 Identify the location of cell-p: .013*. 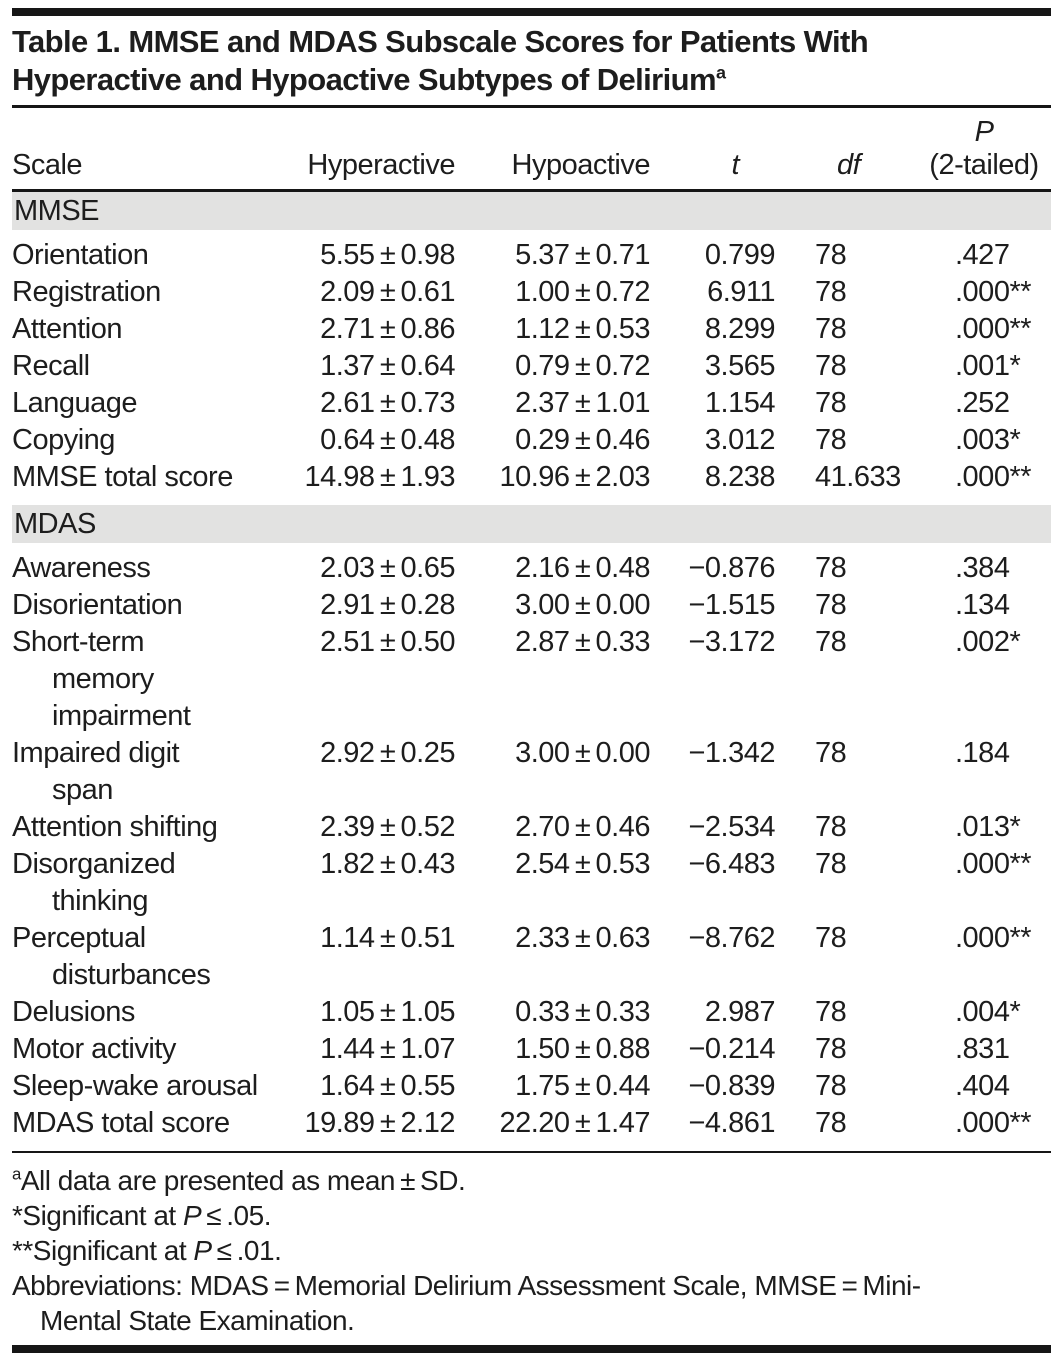
(988, 827).